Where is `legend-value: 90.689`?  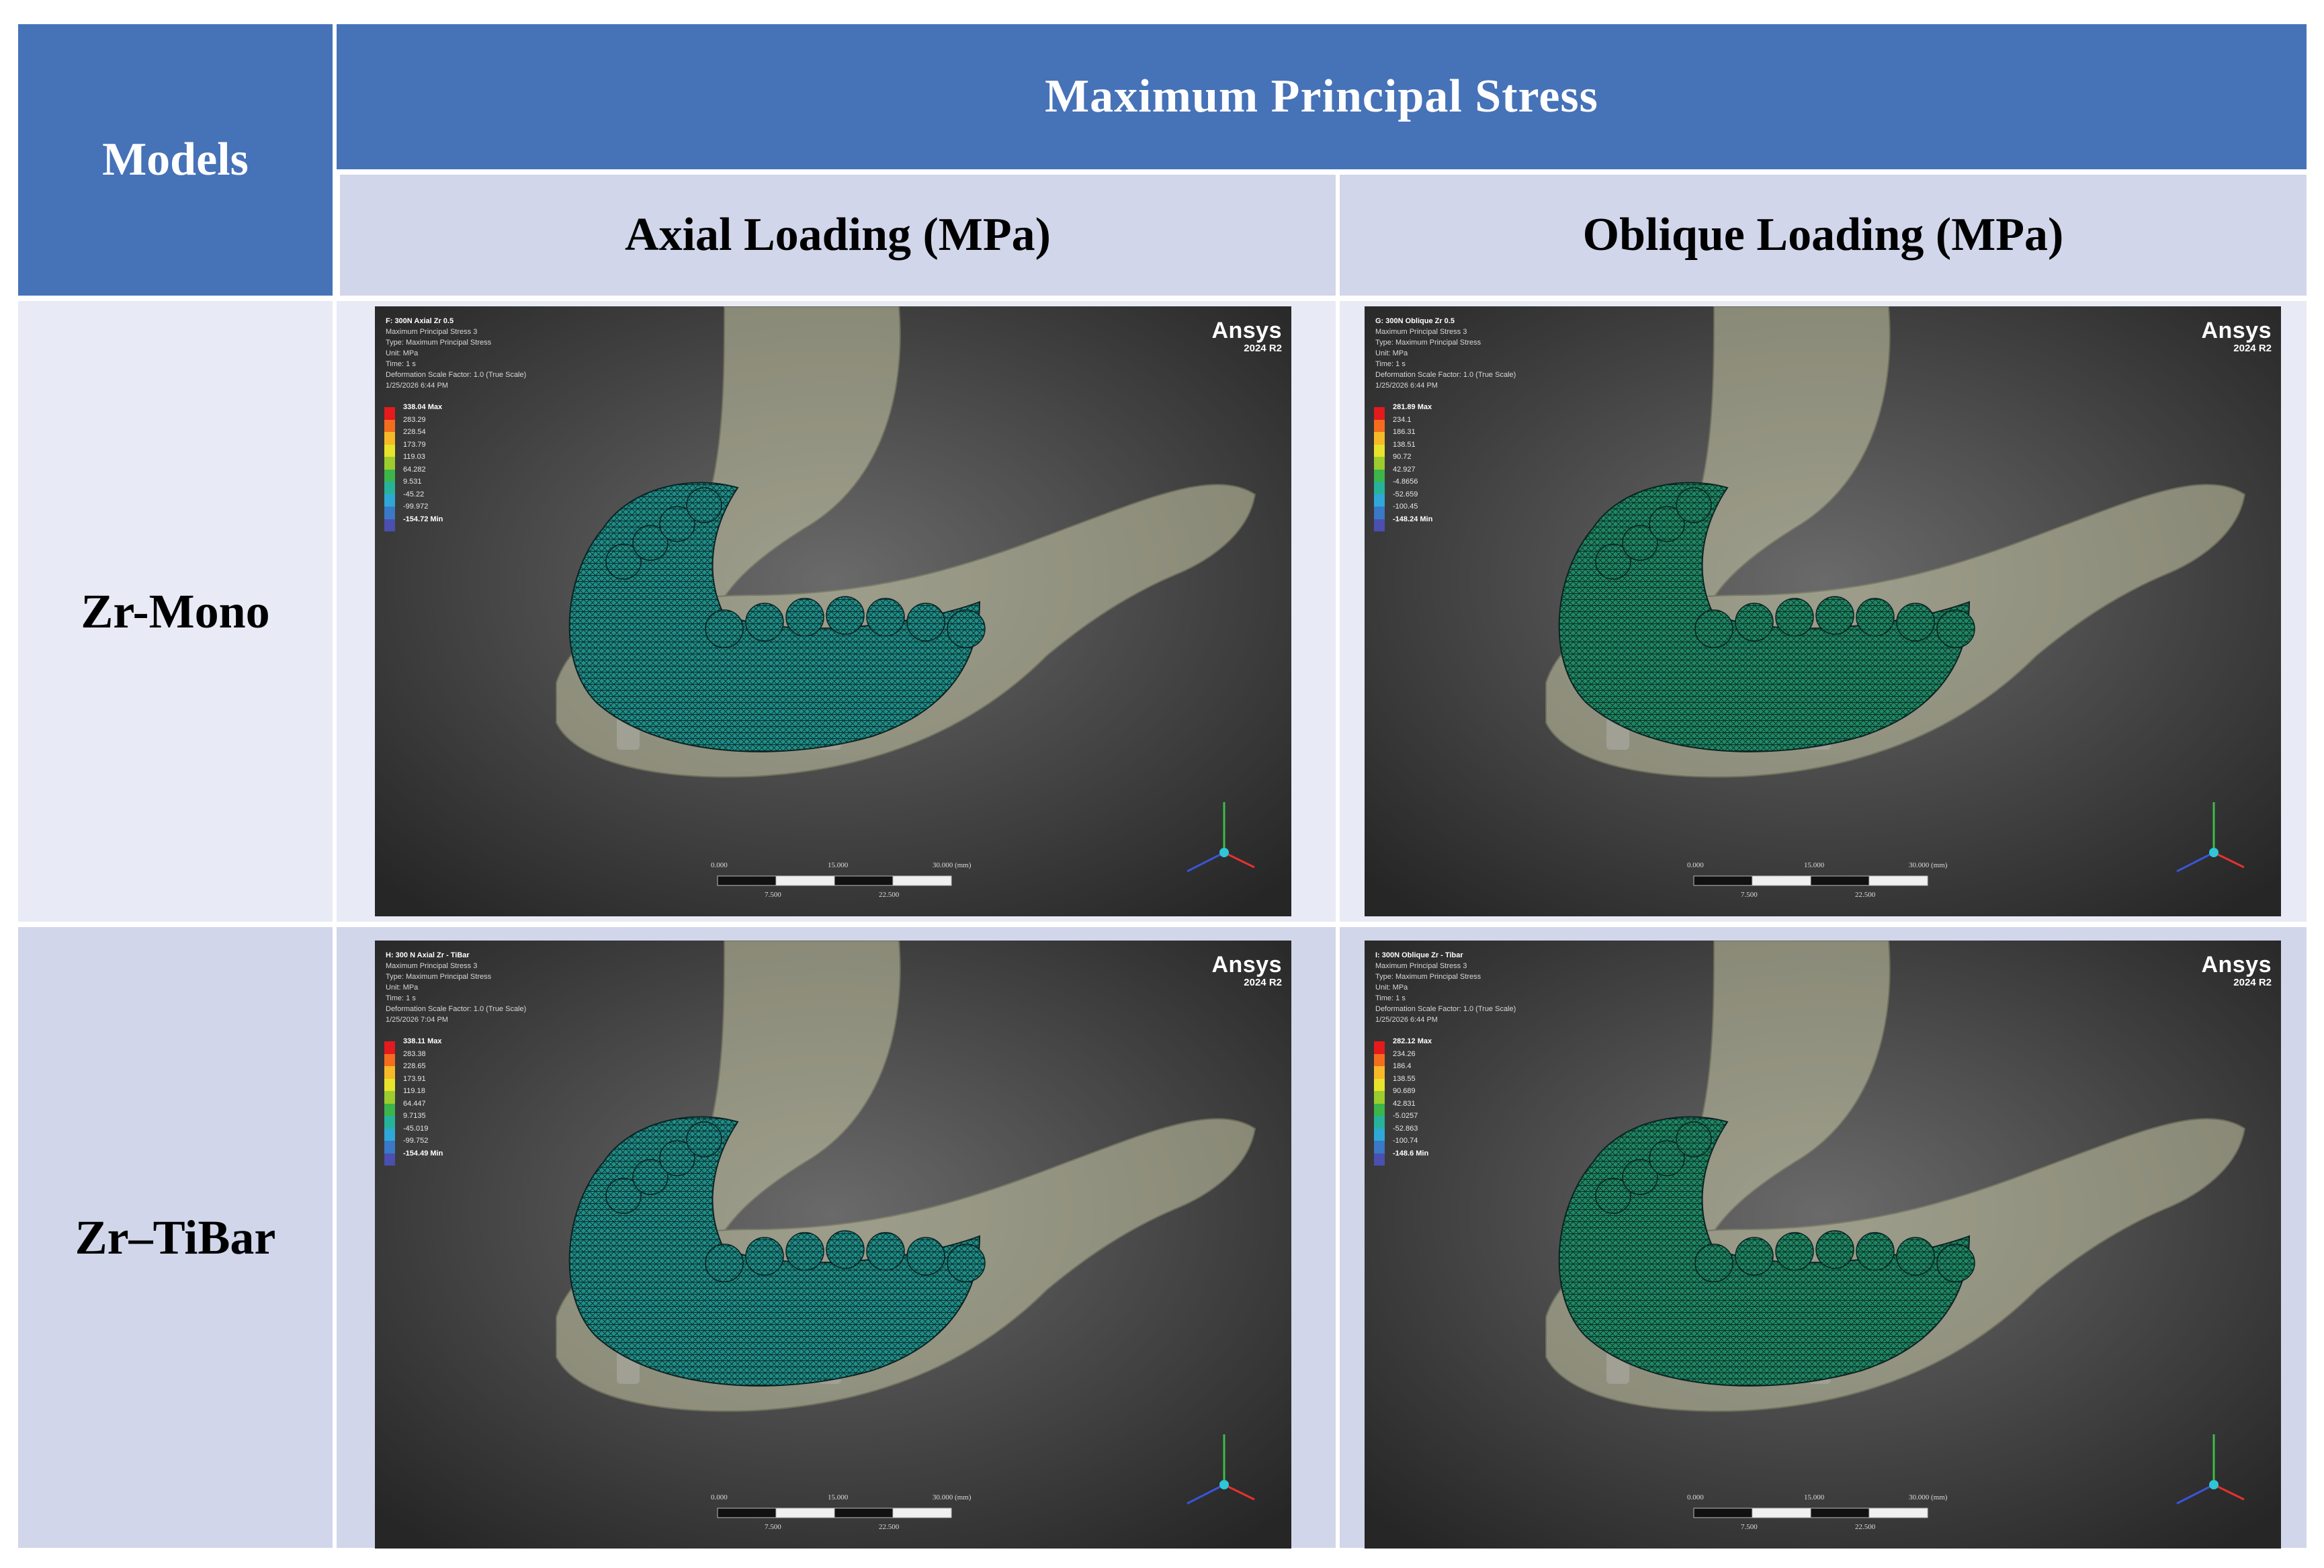
legend-value: 90.689 is located at coordinates (1404, 1091).